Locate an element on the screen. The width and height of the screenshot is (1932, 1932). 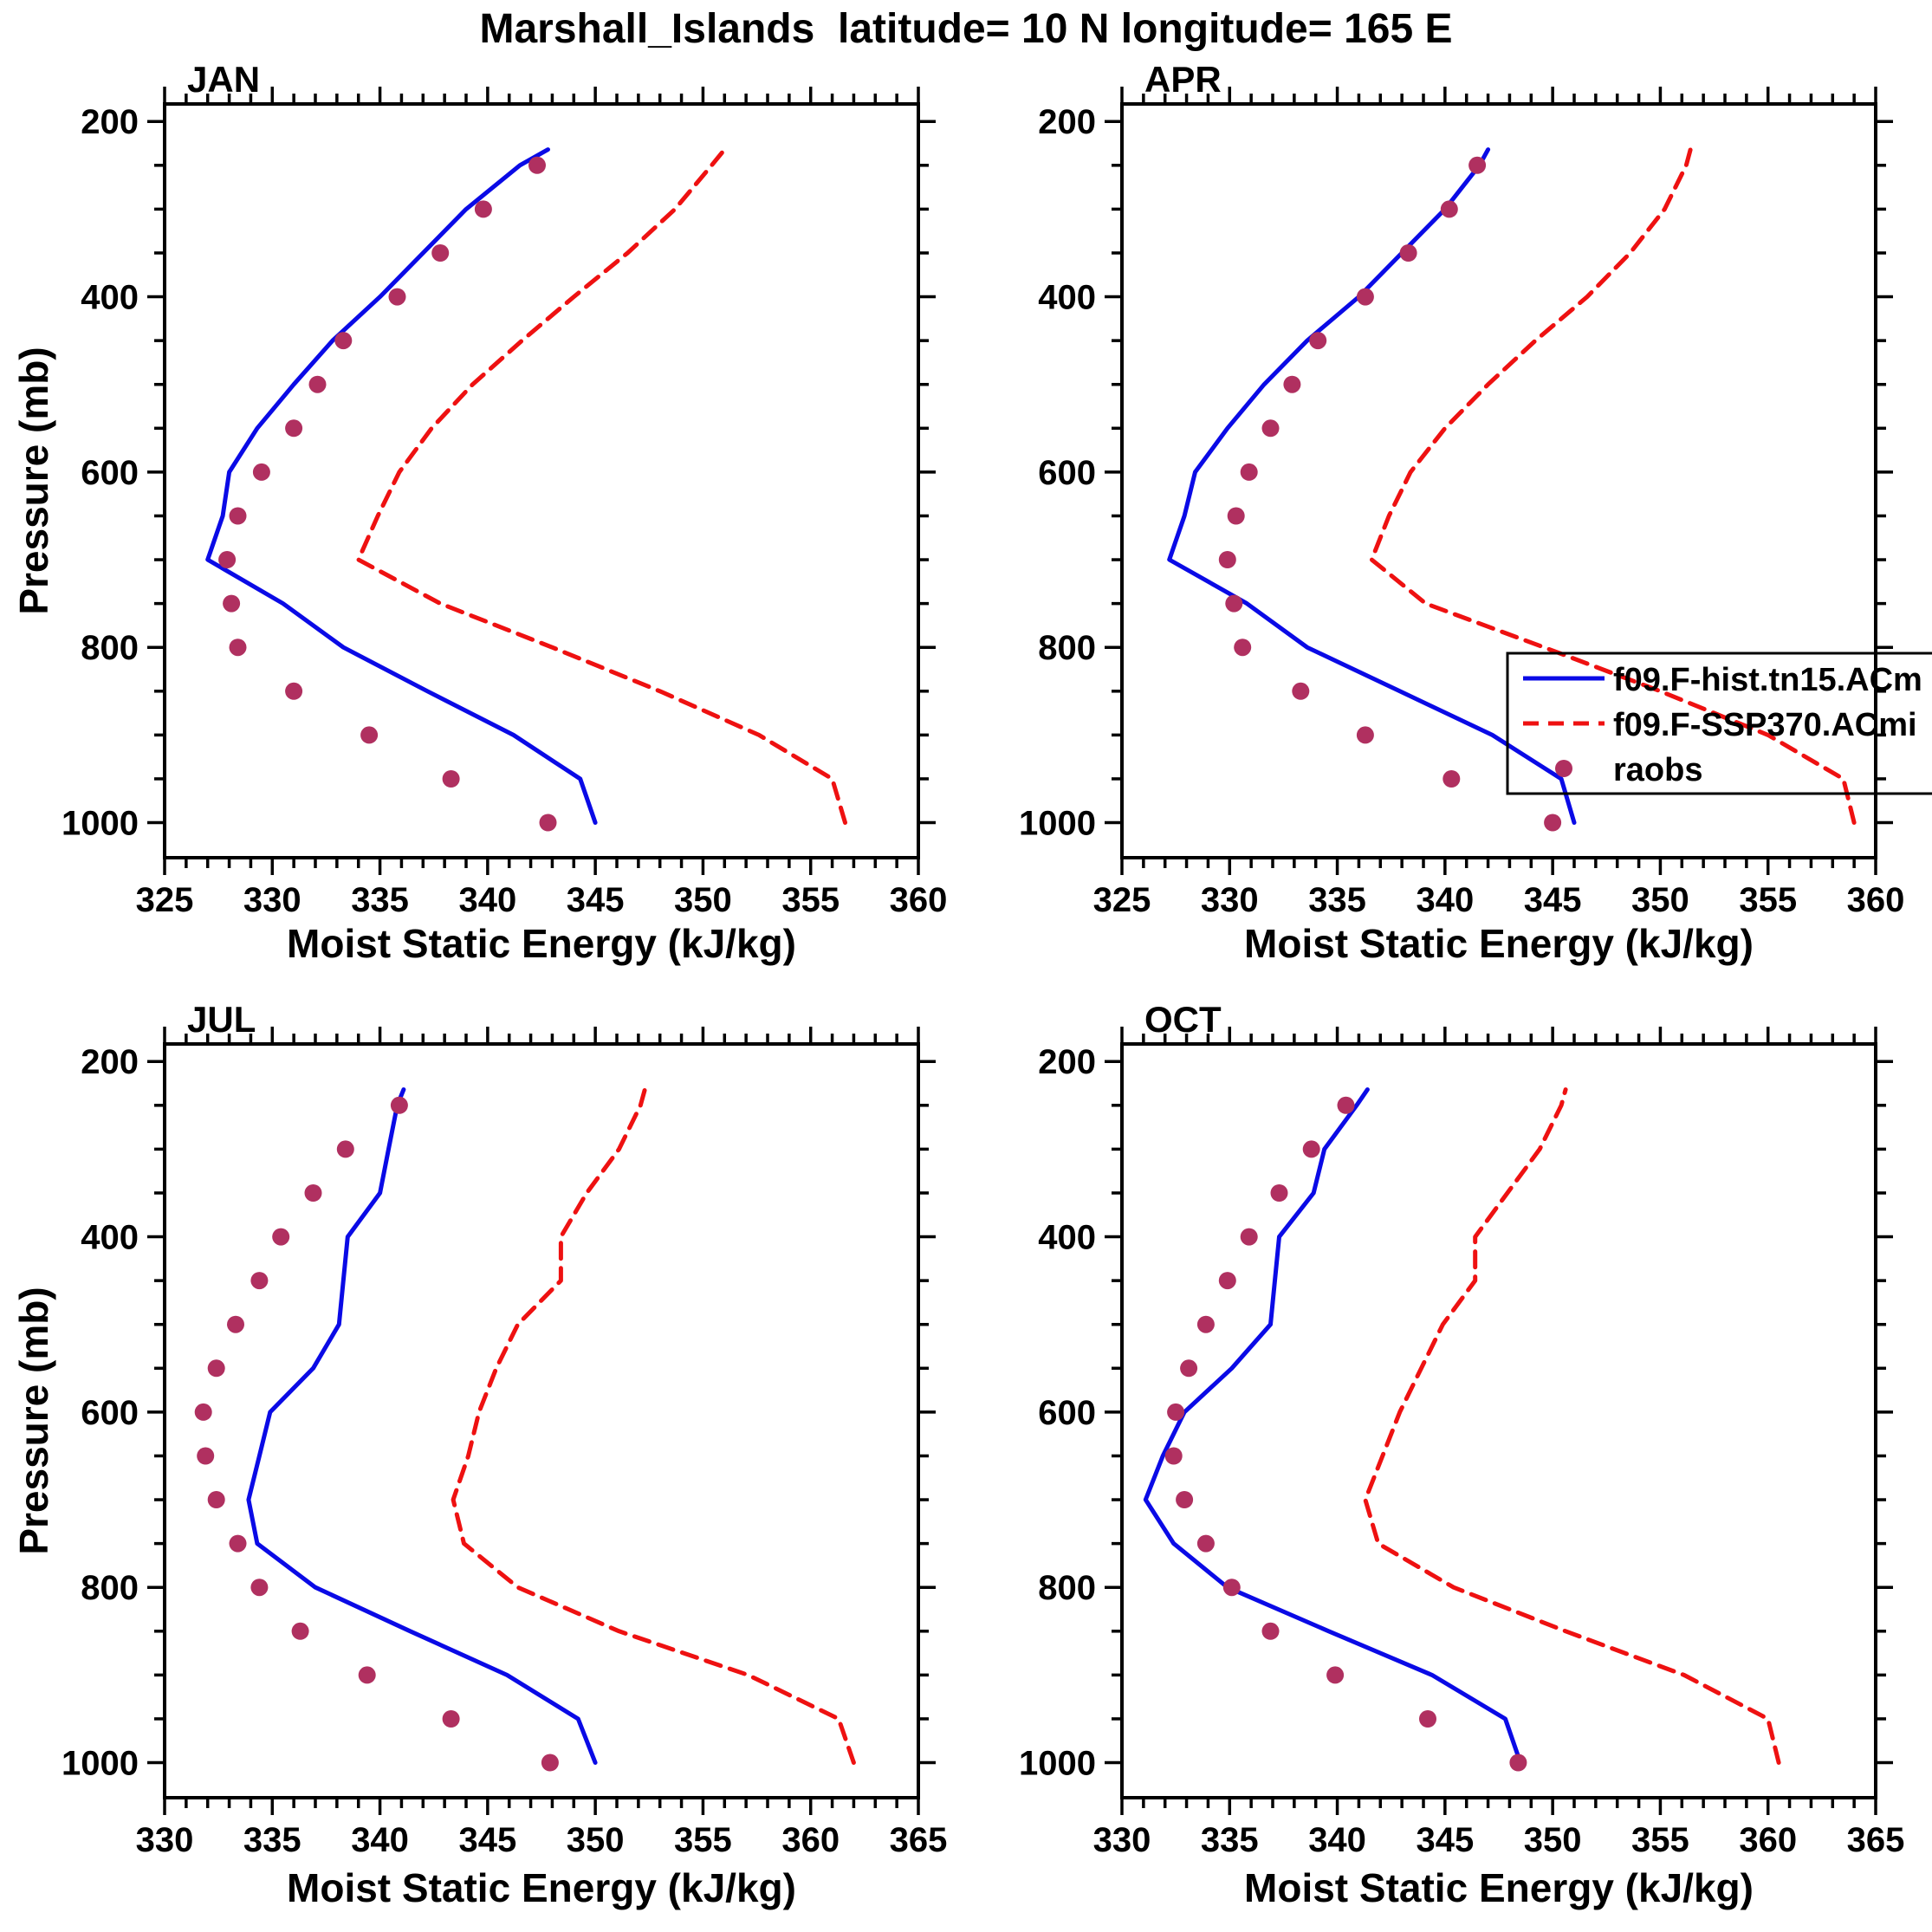
series-ssp370-line is located at coordinates (1572, 1426).